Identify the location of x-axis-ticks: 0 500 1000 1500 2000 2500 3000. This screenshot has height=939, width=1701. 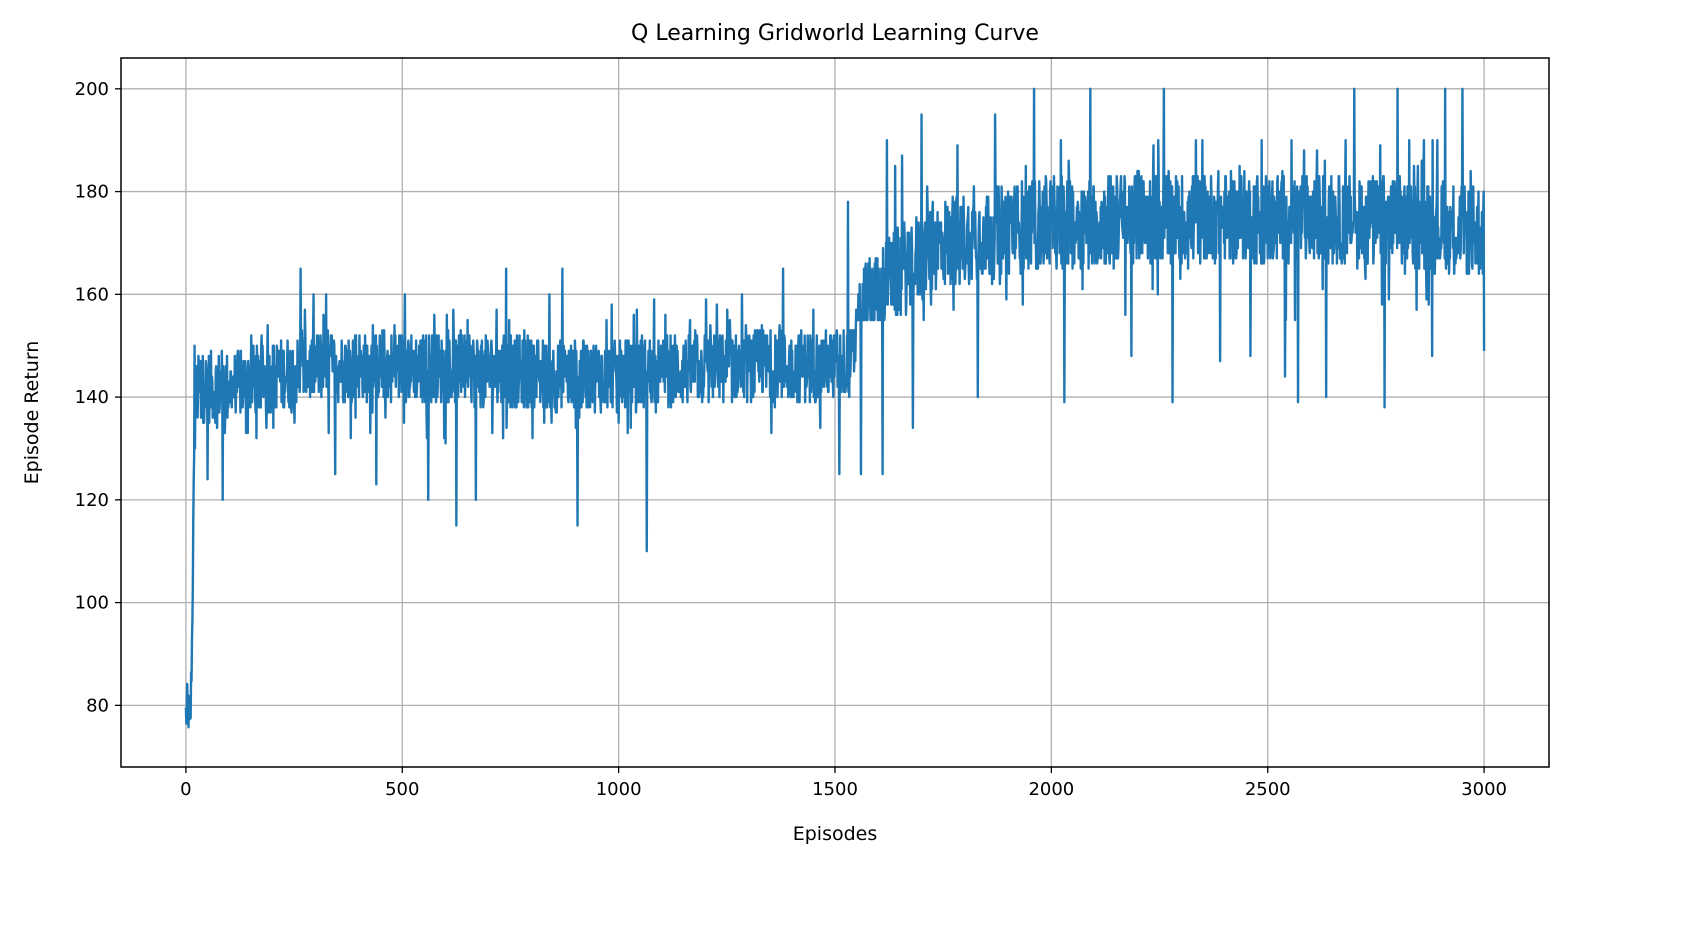
(843, 783).